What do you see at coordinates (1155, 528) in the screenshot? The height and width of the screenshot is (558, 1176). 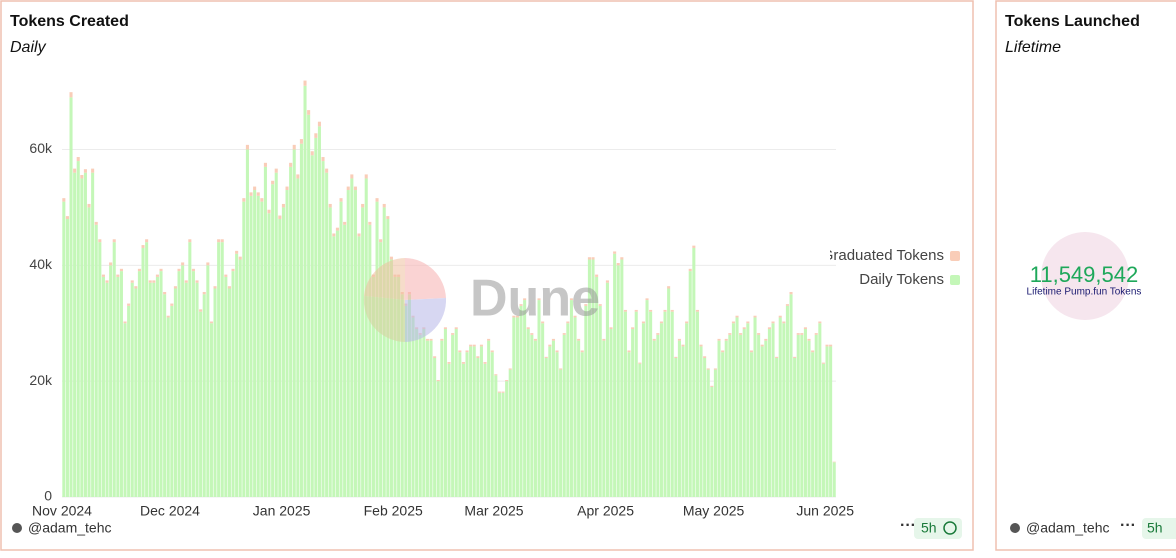 I see `age: 5h` at bounding box center [1155, 528].